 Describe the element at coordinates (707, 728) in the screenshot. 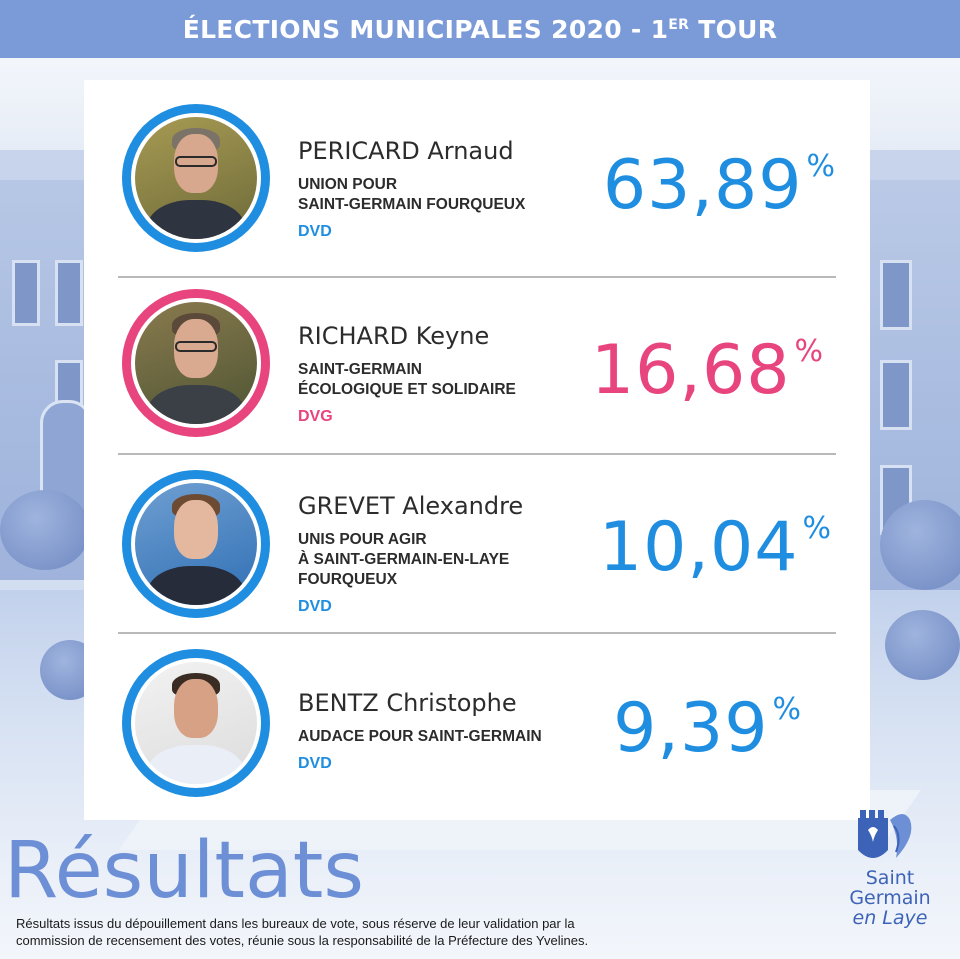

I see `vote-percentage: 9,39%` at that location.